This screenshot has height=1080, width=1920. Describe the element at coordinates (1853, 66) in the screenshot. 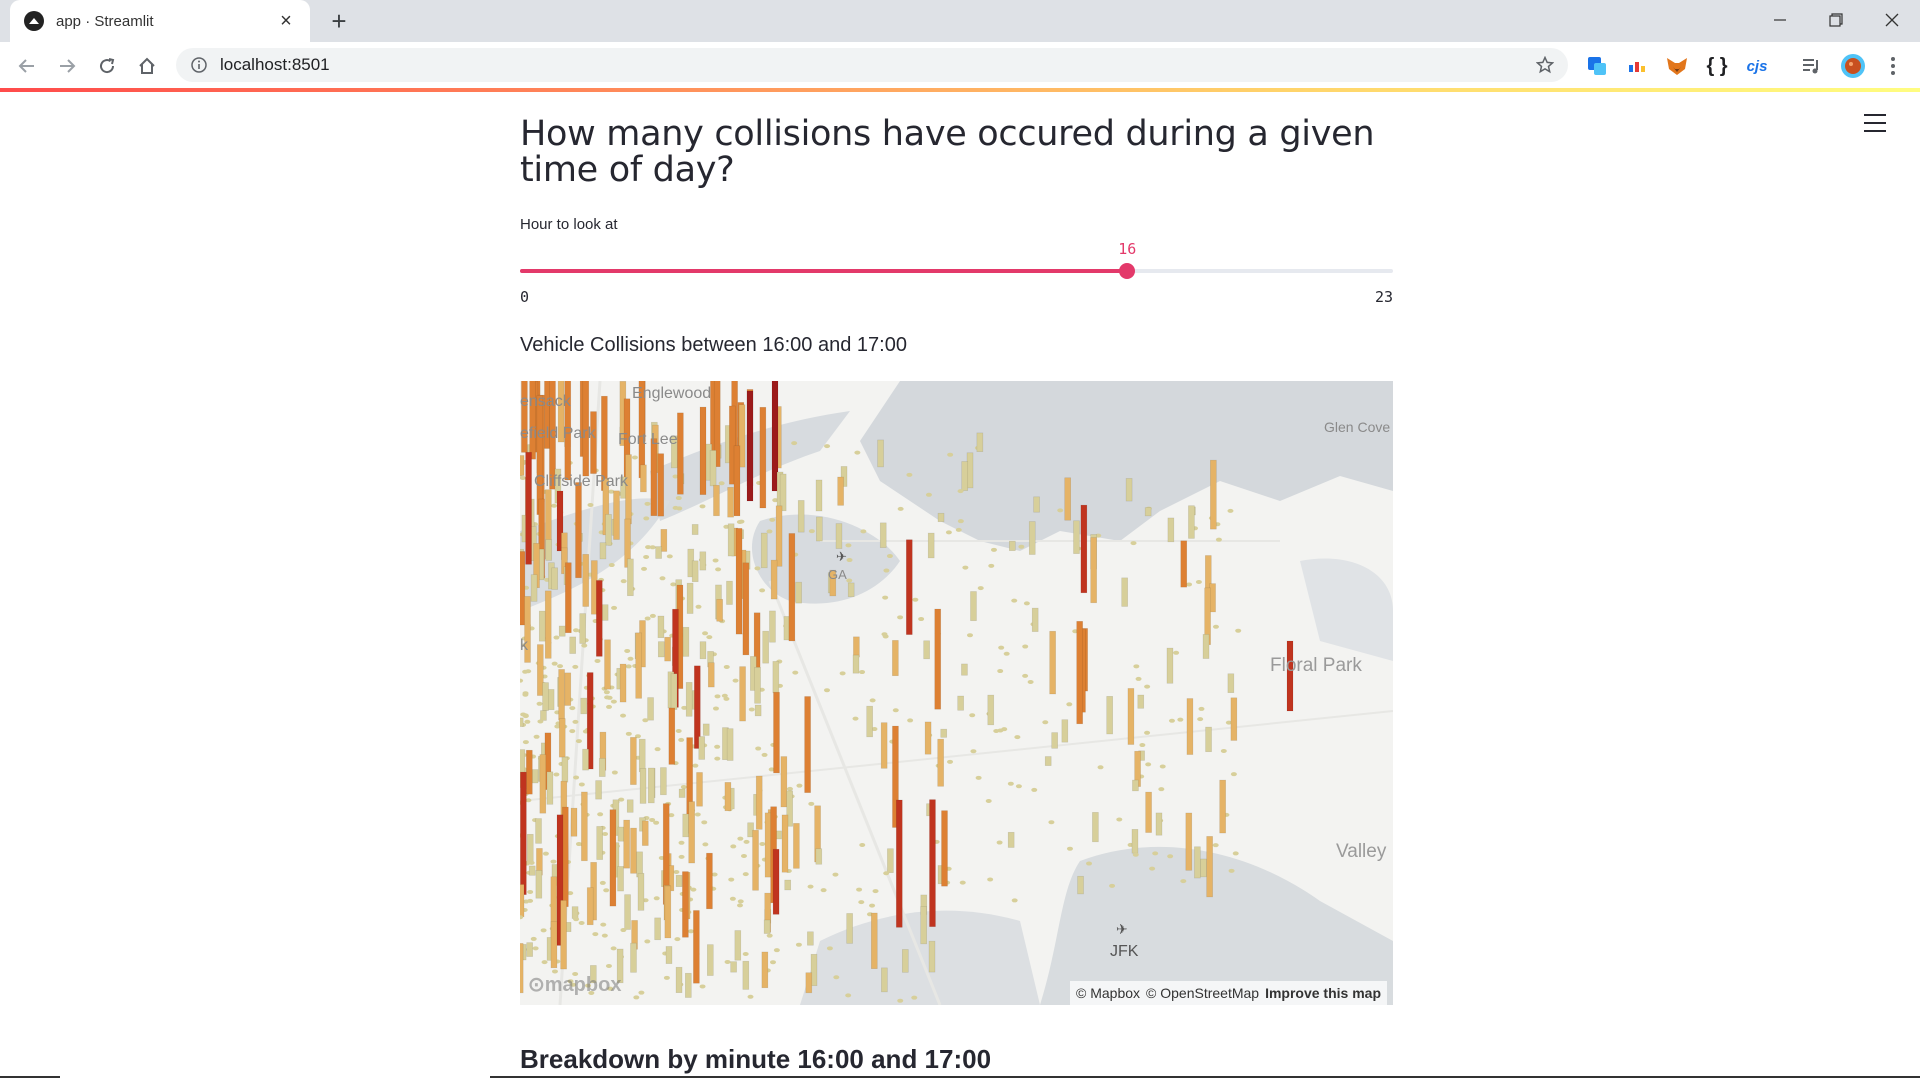

I see `profile-avatar-icon` at that location.